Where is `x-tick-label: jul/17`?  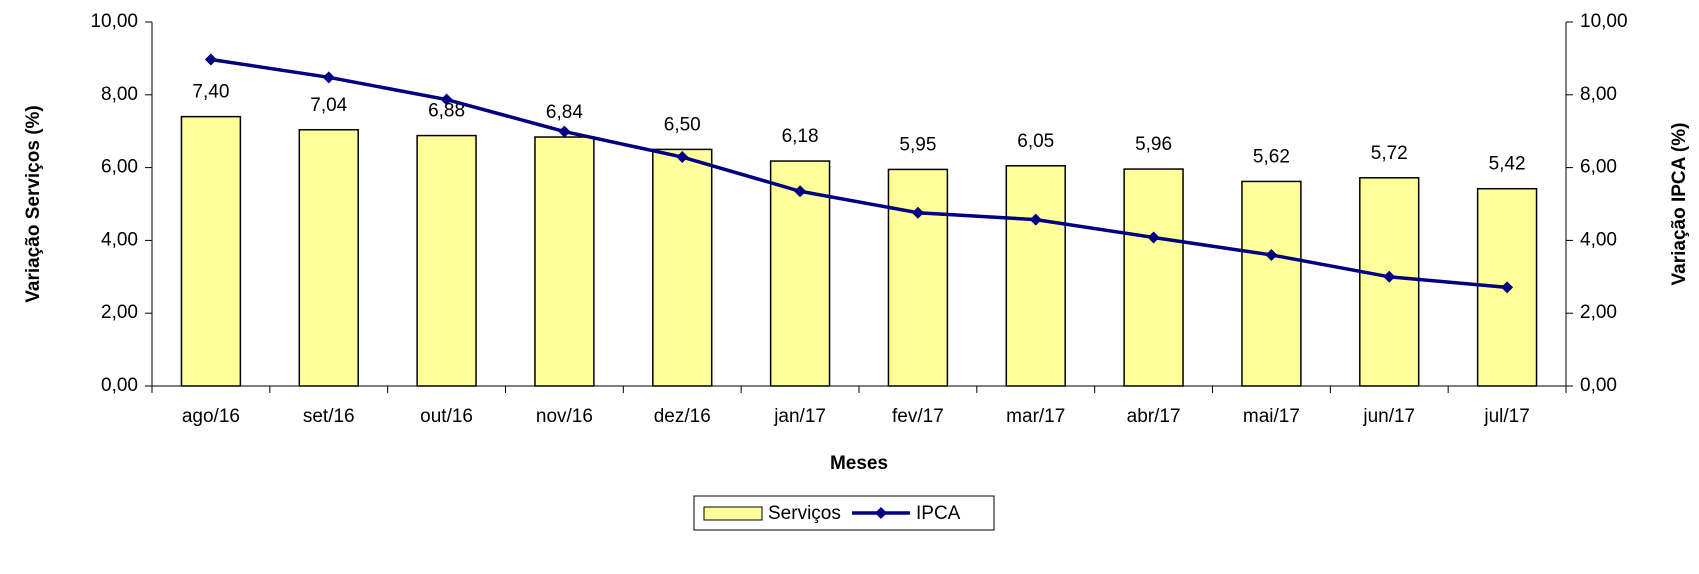 x-tick-label: jul/17 is located at coordinates (1506, 416).